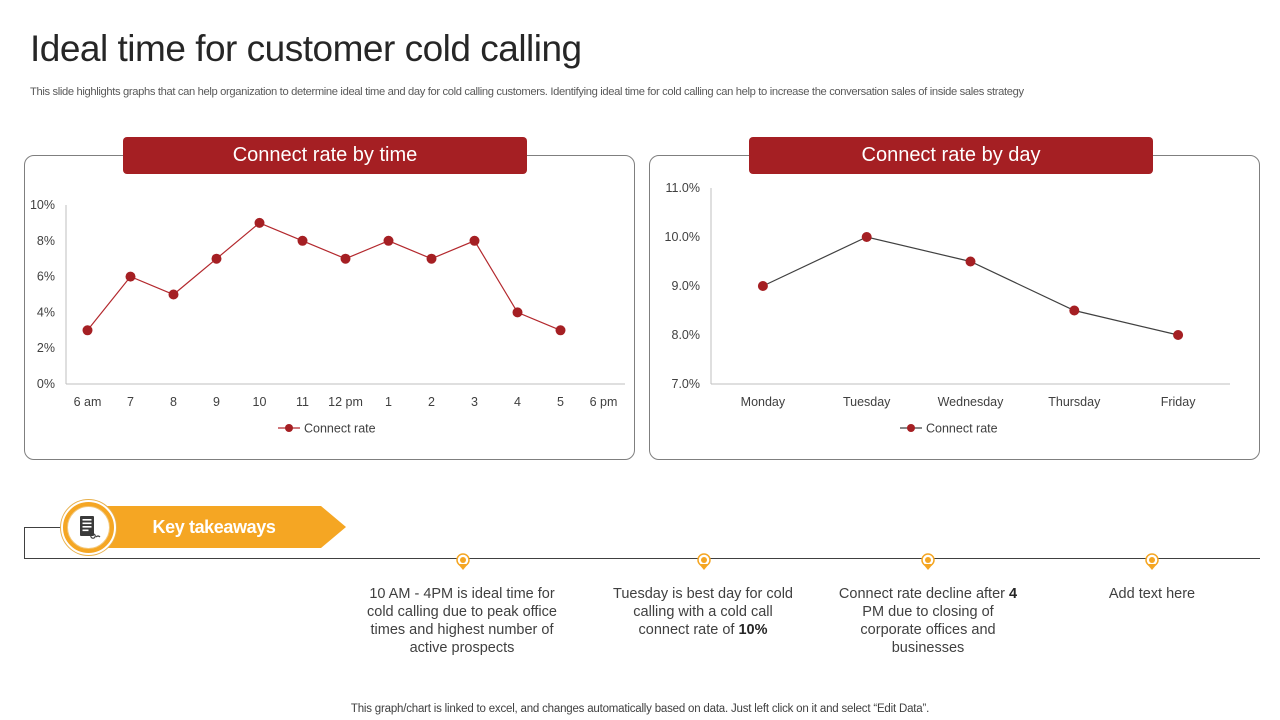 This screenshot has width=1280, height=720. What do you see at coordinates (260, 402) in the screenshot?
I see `time-x-tick-label: 10` at bounding box center [260, 402].